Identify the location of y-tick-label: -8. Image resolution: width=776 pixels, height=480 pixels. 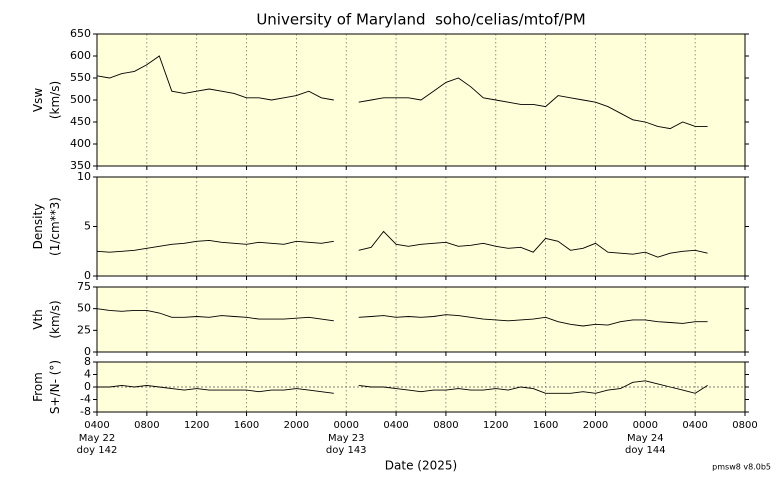
(85, 411).